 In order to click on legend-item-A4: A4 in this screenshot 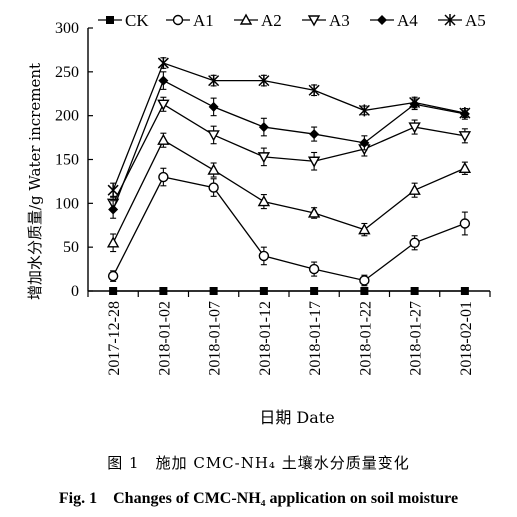, I will do `click(394, 20)`.